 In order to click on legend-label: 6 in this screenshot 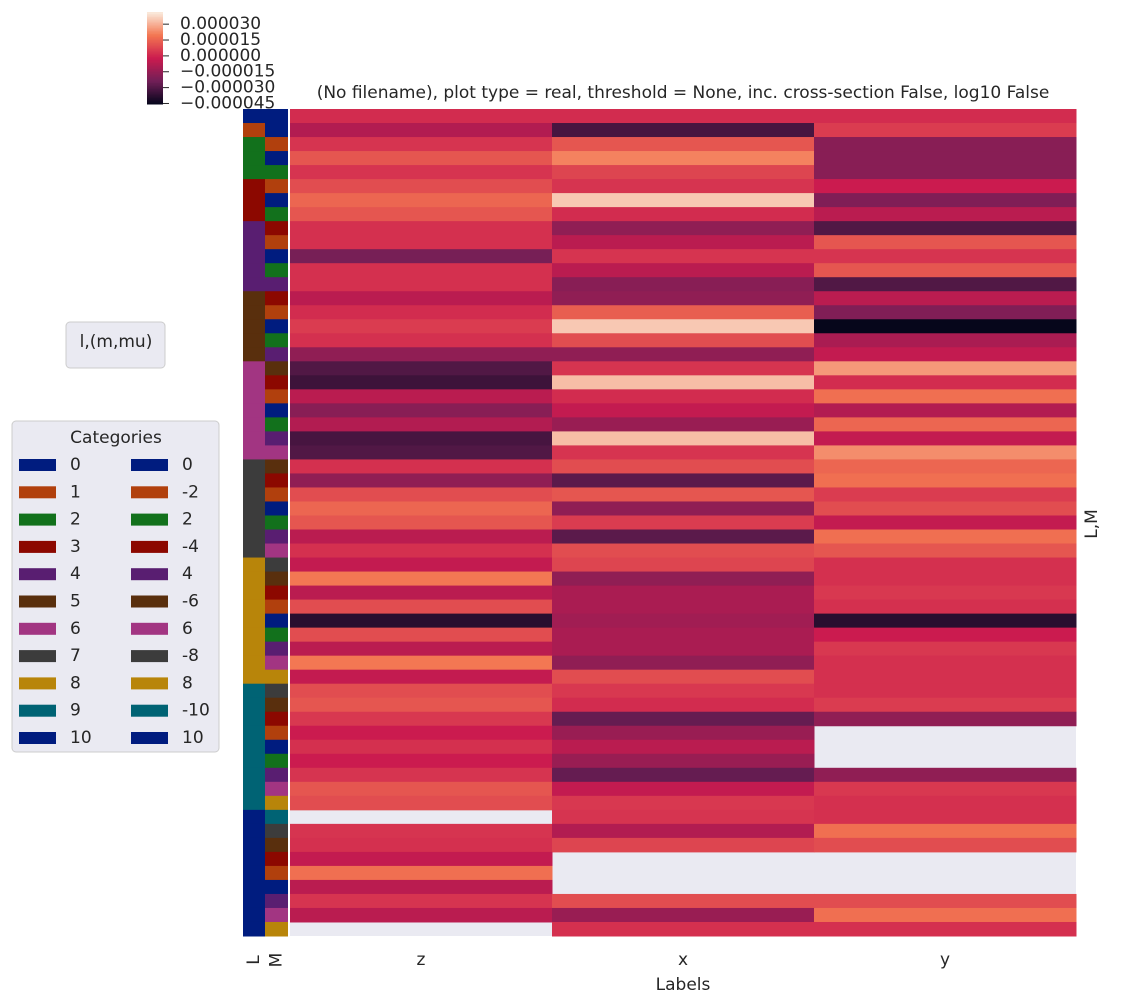, I will do `click(75, 629)`.